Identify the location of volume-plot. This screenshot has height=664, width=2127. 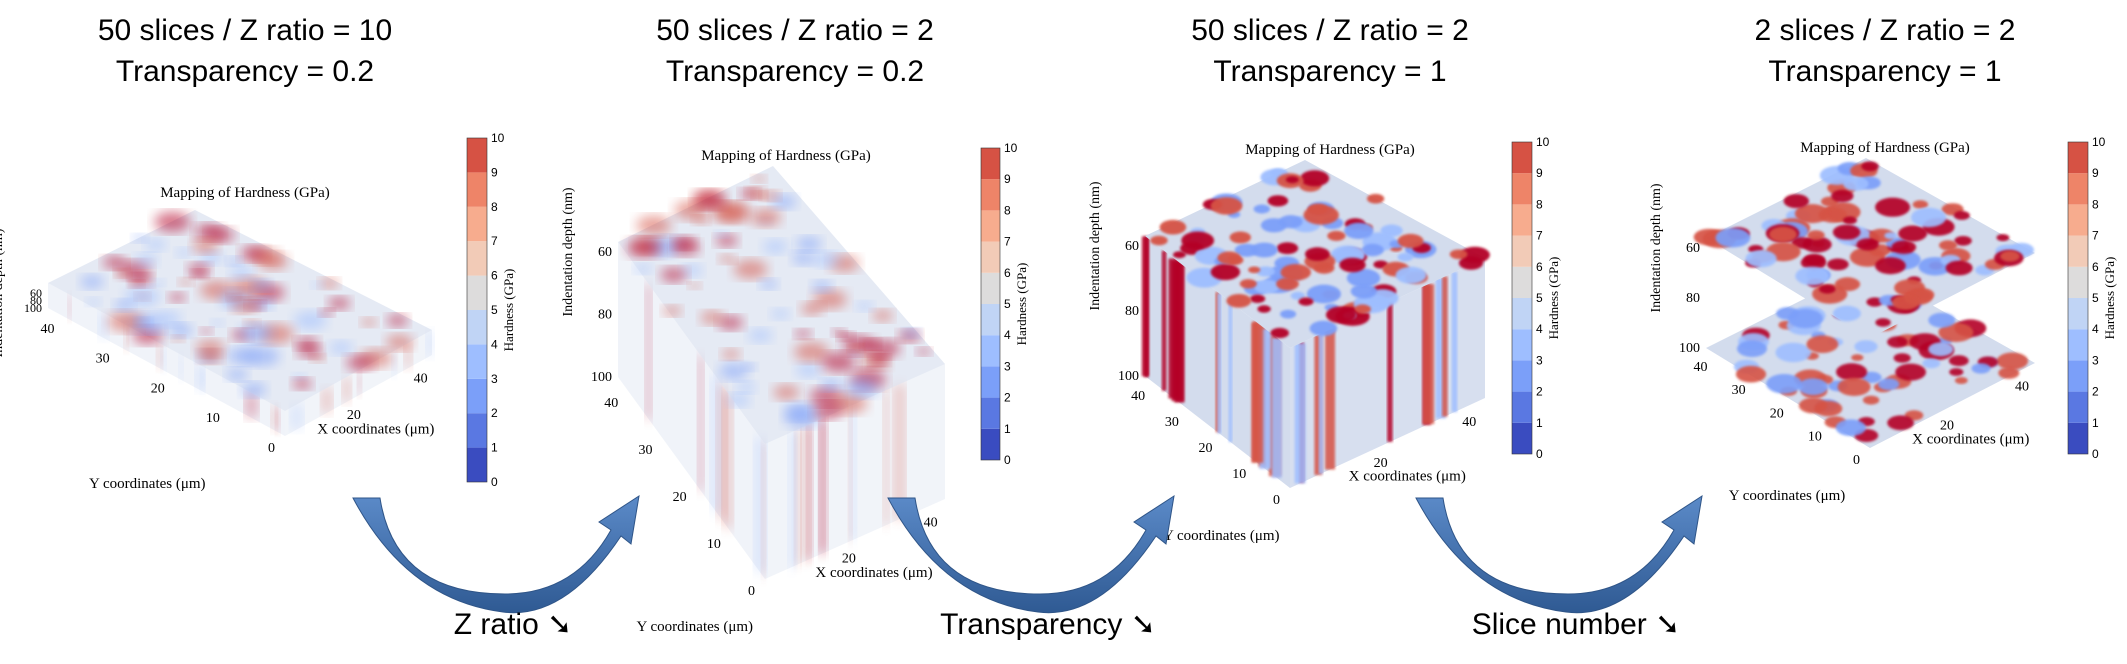
(241, 323).